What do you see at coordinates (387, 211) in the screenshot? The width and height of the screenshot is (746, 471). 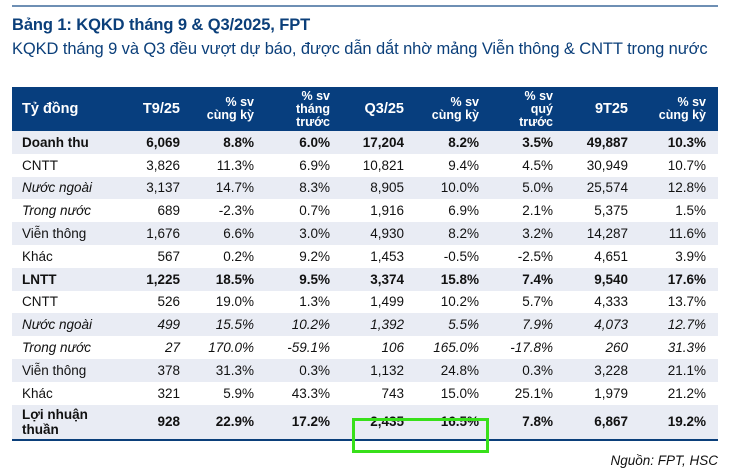 I see `cell-value: 1,916` at bounding box center [387, 211].